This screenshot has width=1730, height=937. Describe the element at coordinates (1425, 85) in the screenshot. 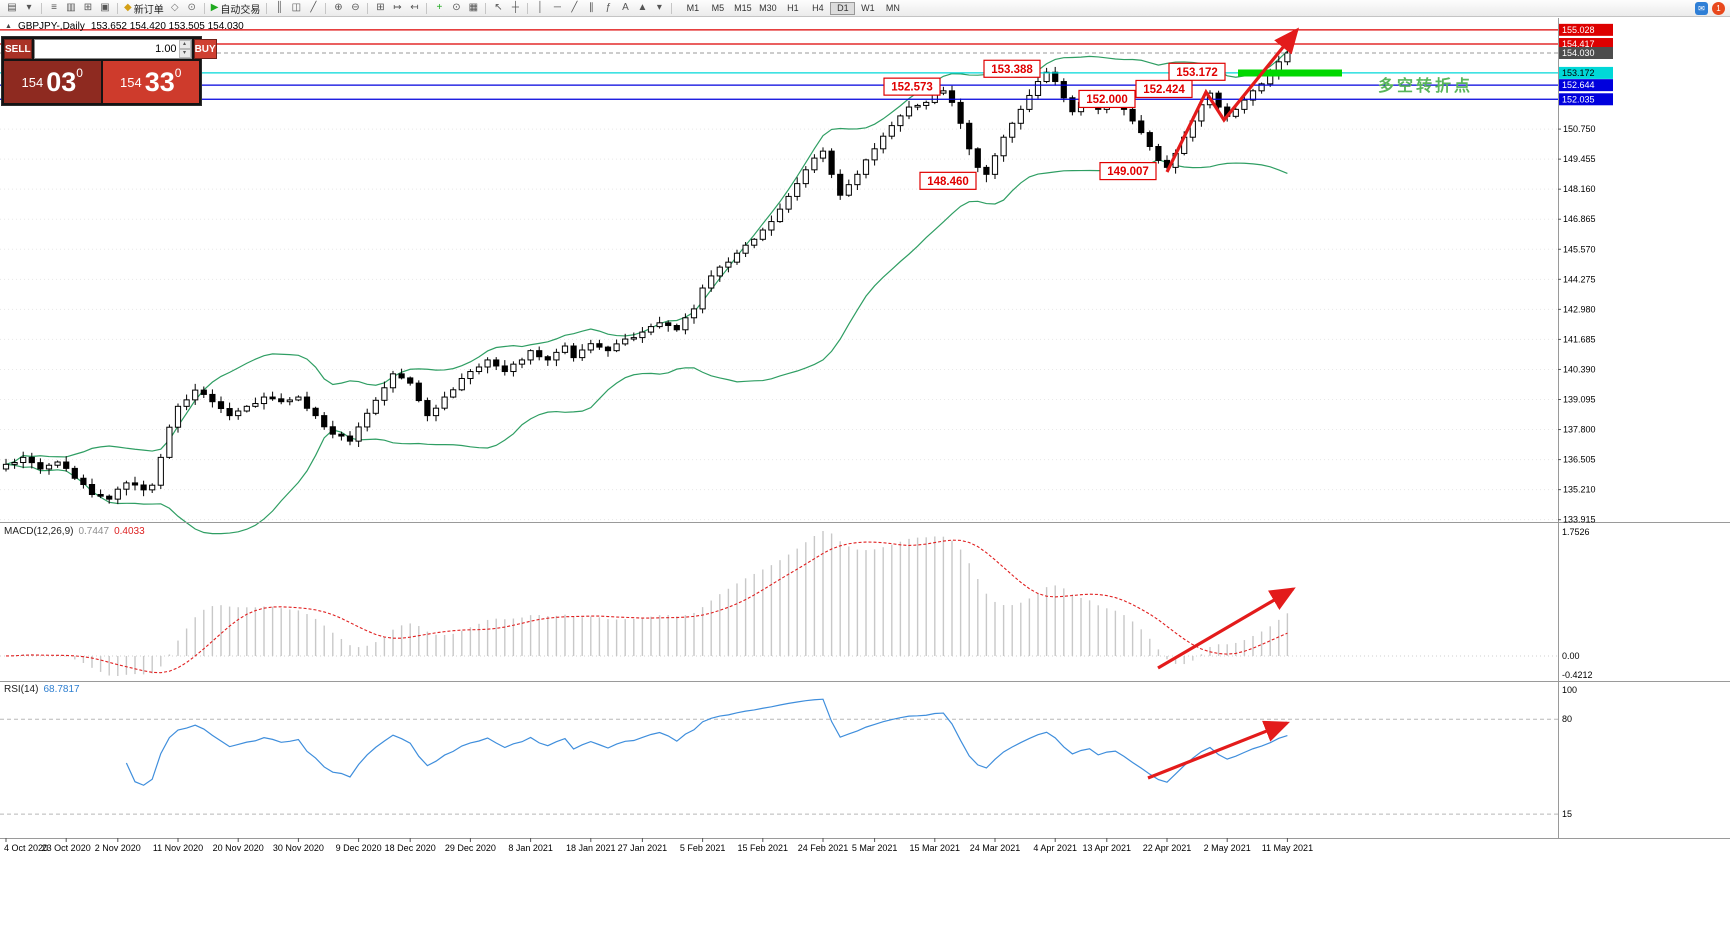

I see `turning-point-text: 多空转折点` at that location.